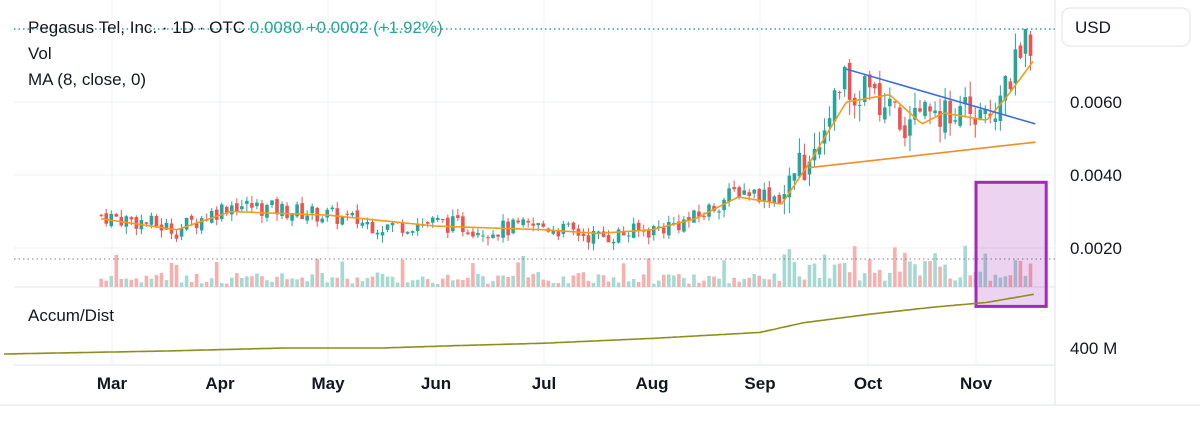  What do you see at coordinates (112, 383) in the screenshot?
I see `time-axis-label: Mar` at bounding box center [112, 383].